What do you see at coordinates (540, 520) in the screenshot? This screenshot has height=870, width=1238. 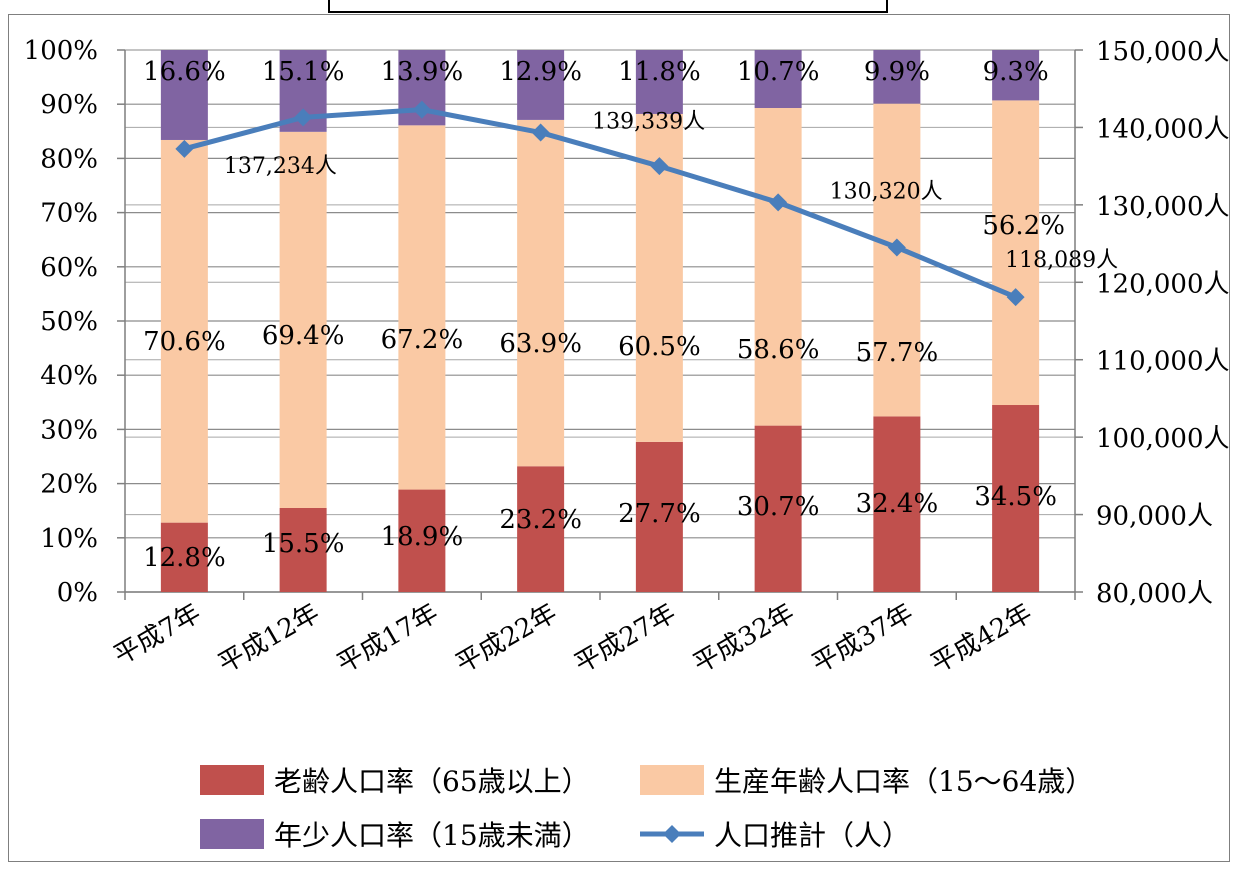 I see `data-label-s0-3: 23.2%` at bounding box center [540, 520].